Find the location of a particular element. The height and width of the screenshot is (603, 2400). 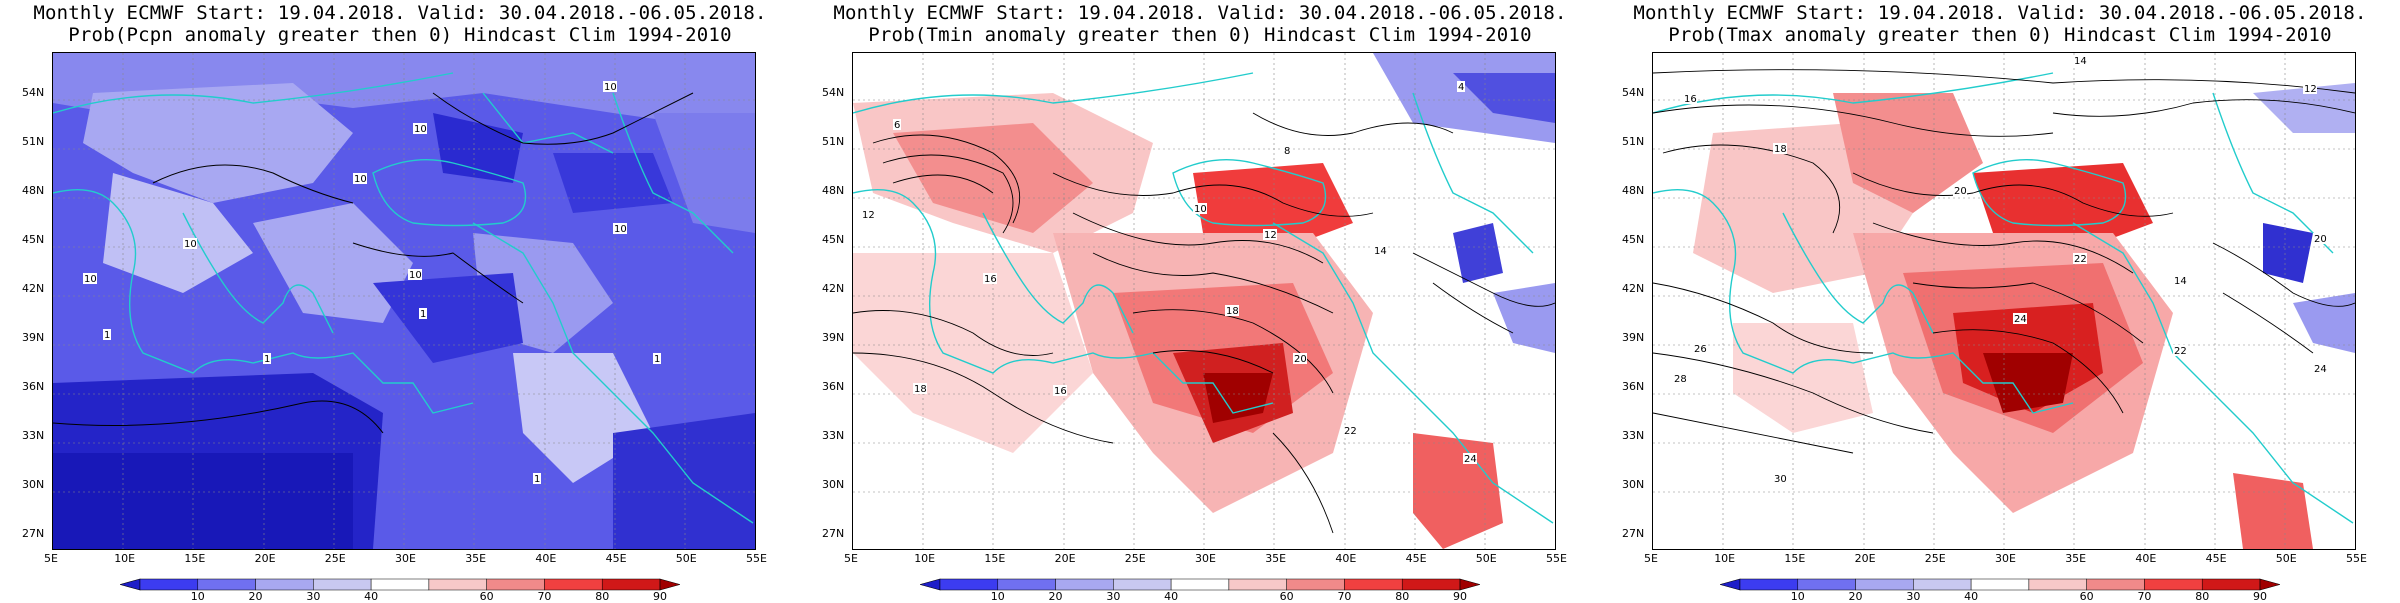

lon-label: 15E is located at coordinates (995, 558).